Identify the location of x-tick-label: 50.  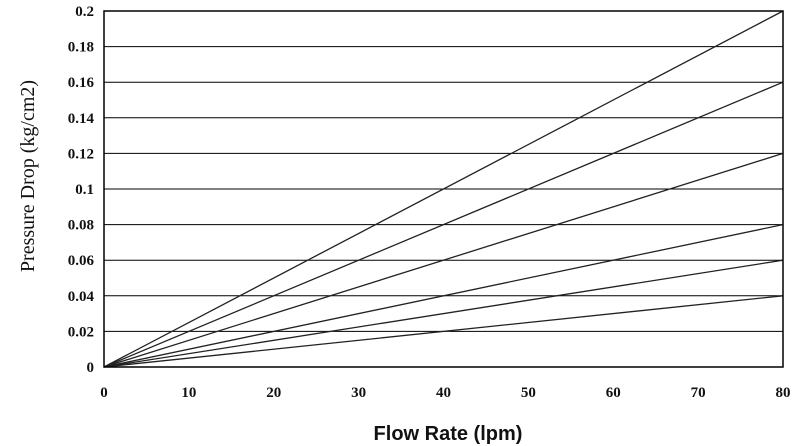
(528, 393).